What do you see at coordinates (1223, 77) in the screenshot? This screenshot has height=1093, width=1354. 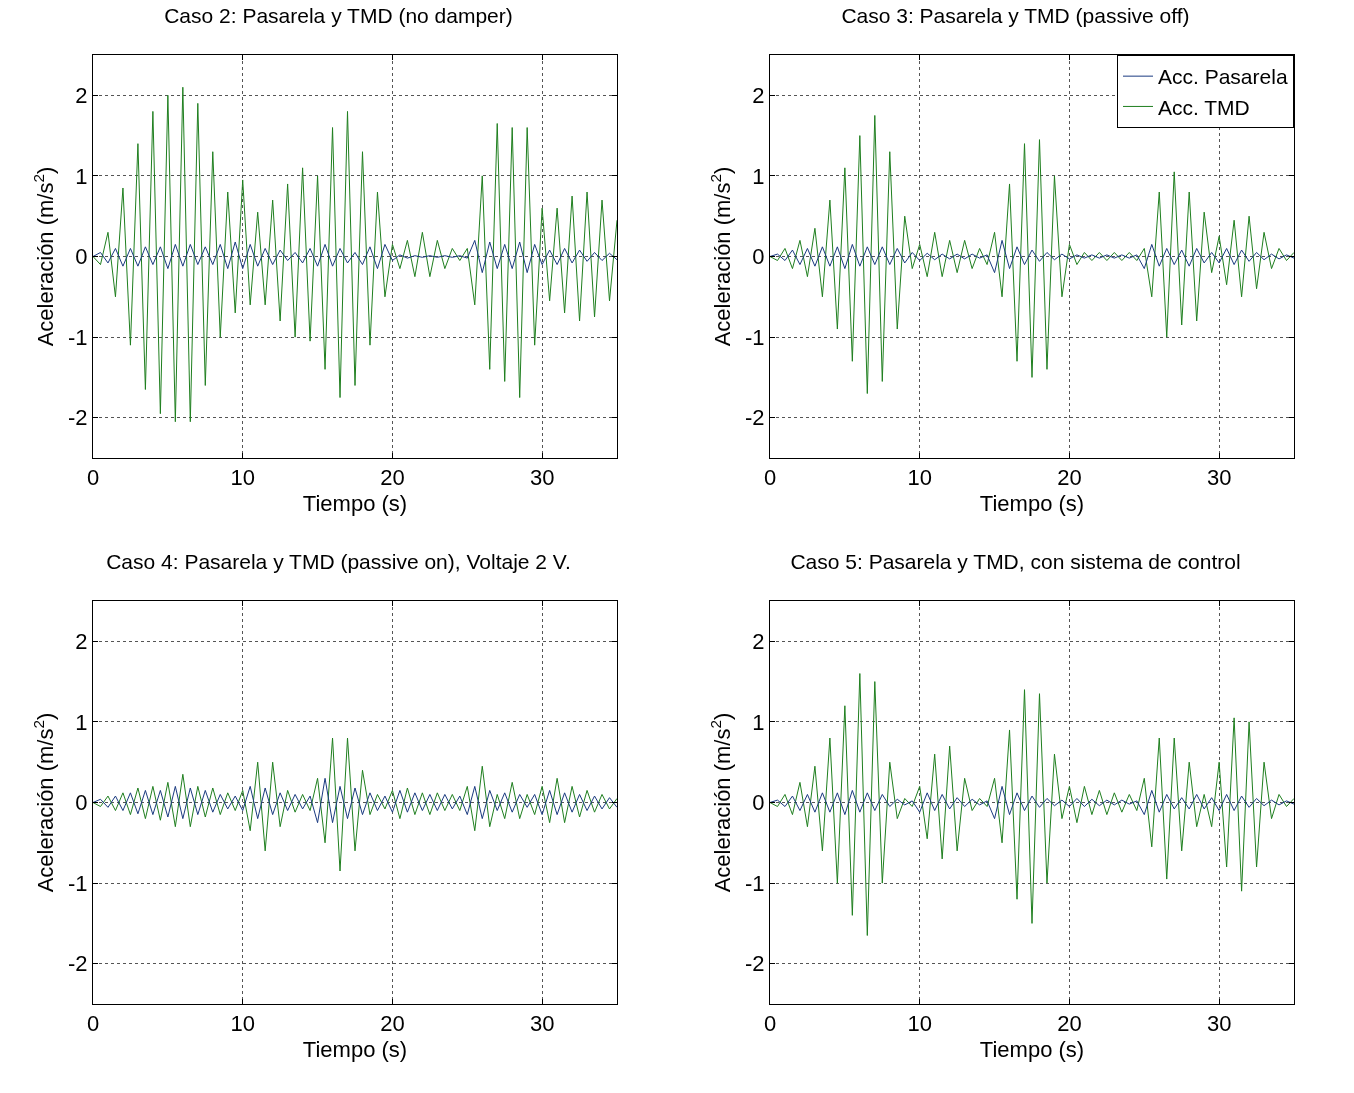 I see `legend-label: Acc. Pasarela` at bounding box center [1223, 77].